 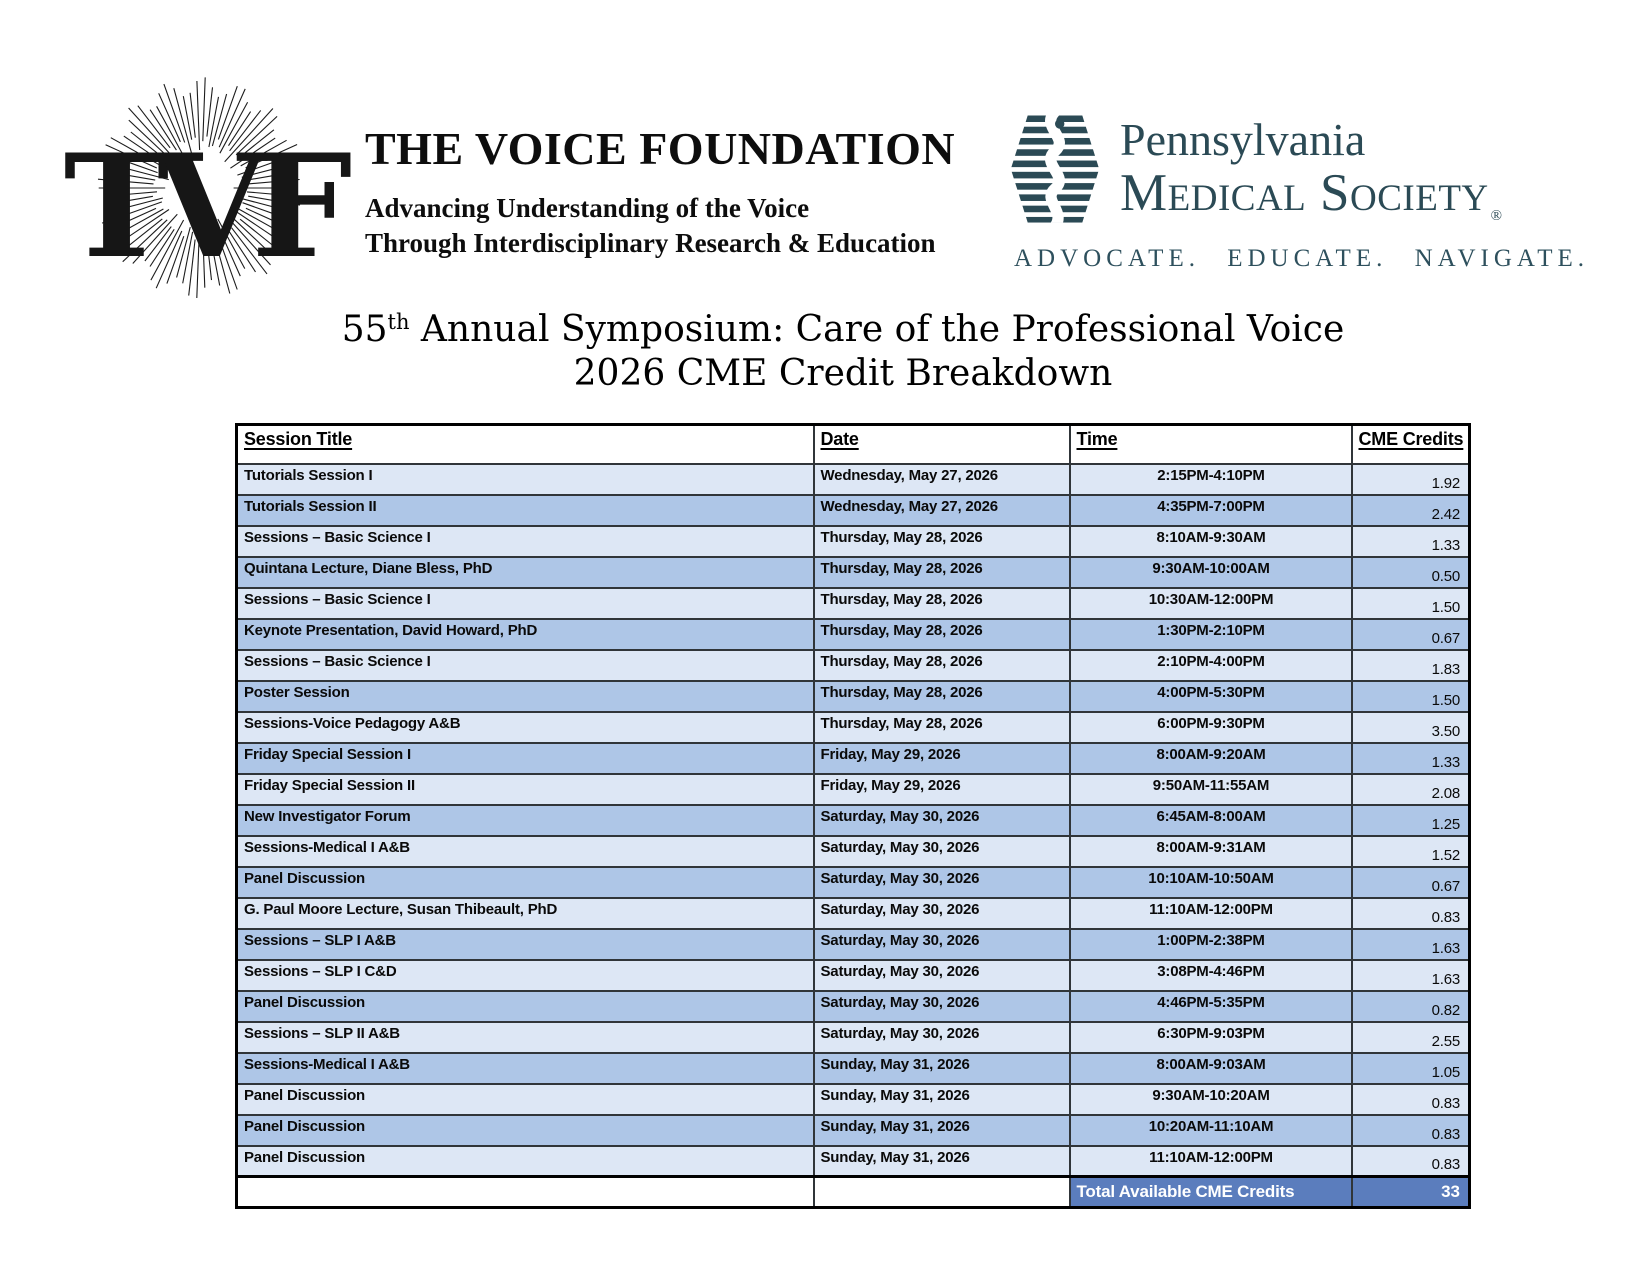 I want to click on time-cell: 6:30PM-9:03PM, so click(x=1210, y=1037).